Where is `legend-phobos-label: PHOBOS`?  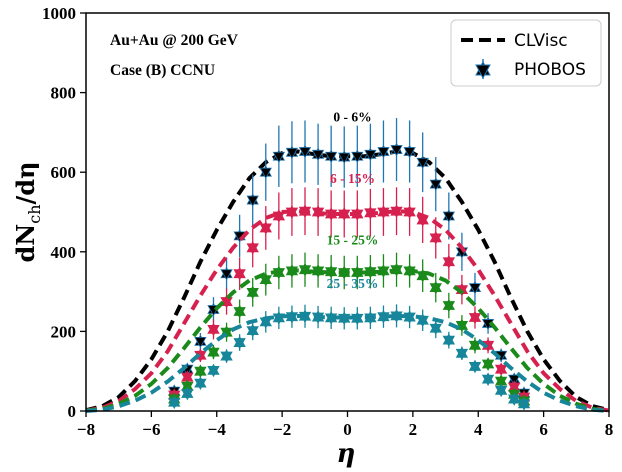 legend-phobos-label: PHOBOS is located at coordinates (550, 70).